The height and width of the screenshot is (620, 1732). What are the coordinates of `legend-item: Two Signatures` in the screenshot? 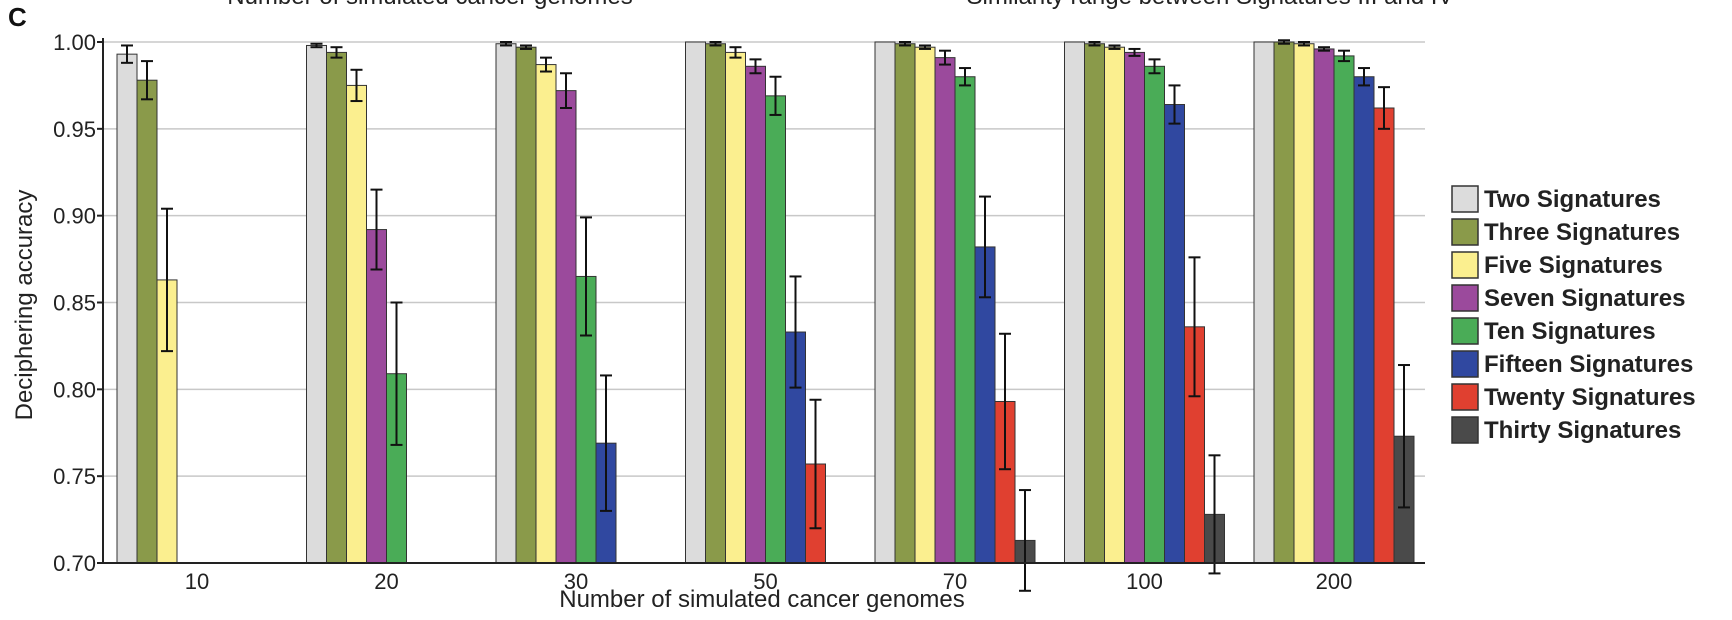 It's located at (1556, 199).